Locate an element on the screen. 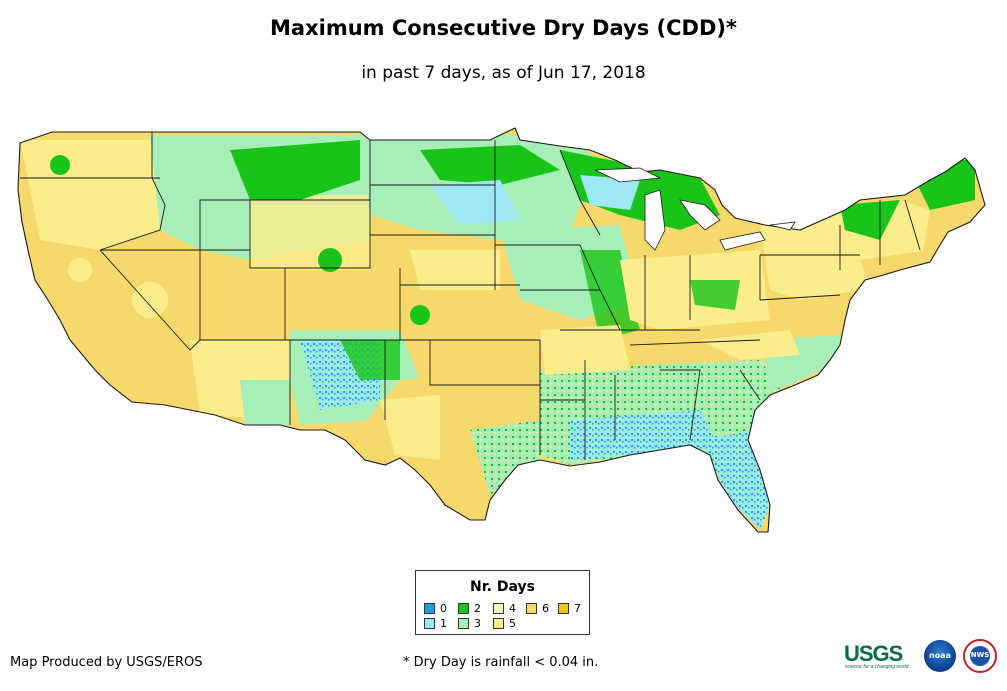 The width and height of the screenshot is (1007, 691). legend-title: Nr. Days is located at coordinates (502, 587).